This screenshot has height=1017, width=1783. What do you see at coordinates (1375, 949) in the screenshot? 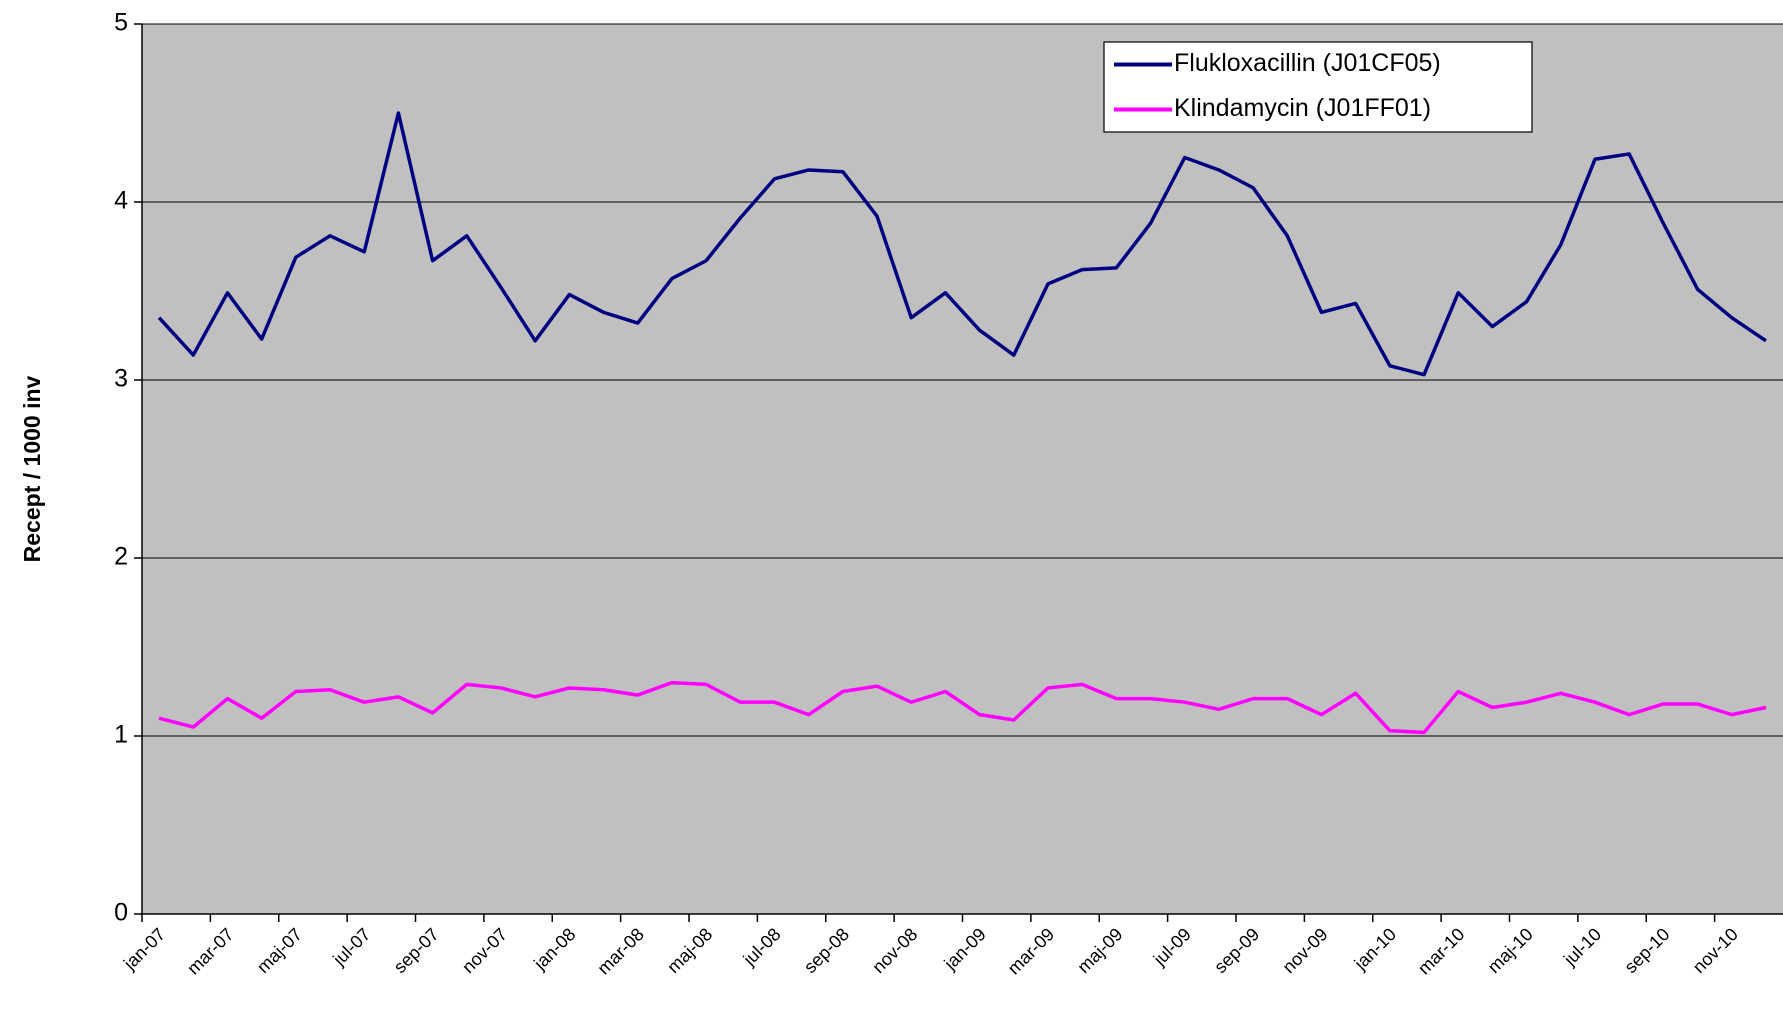
I see `x-tick-label: jan-10` at bounding box center [1375, 949].